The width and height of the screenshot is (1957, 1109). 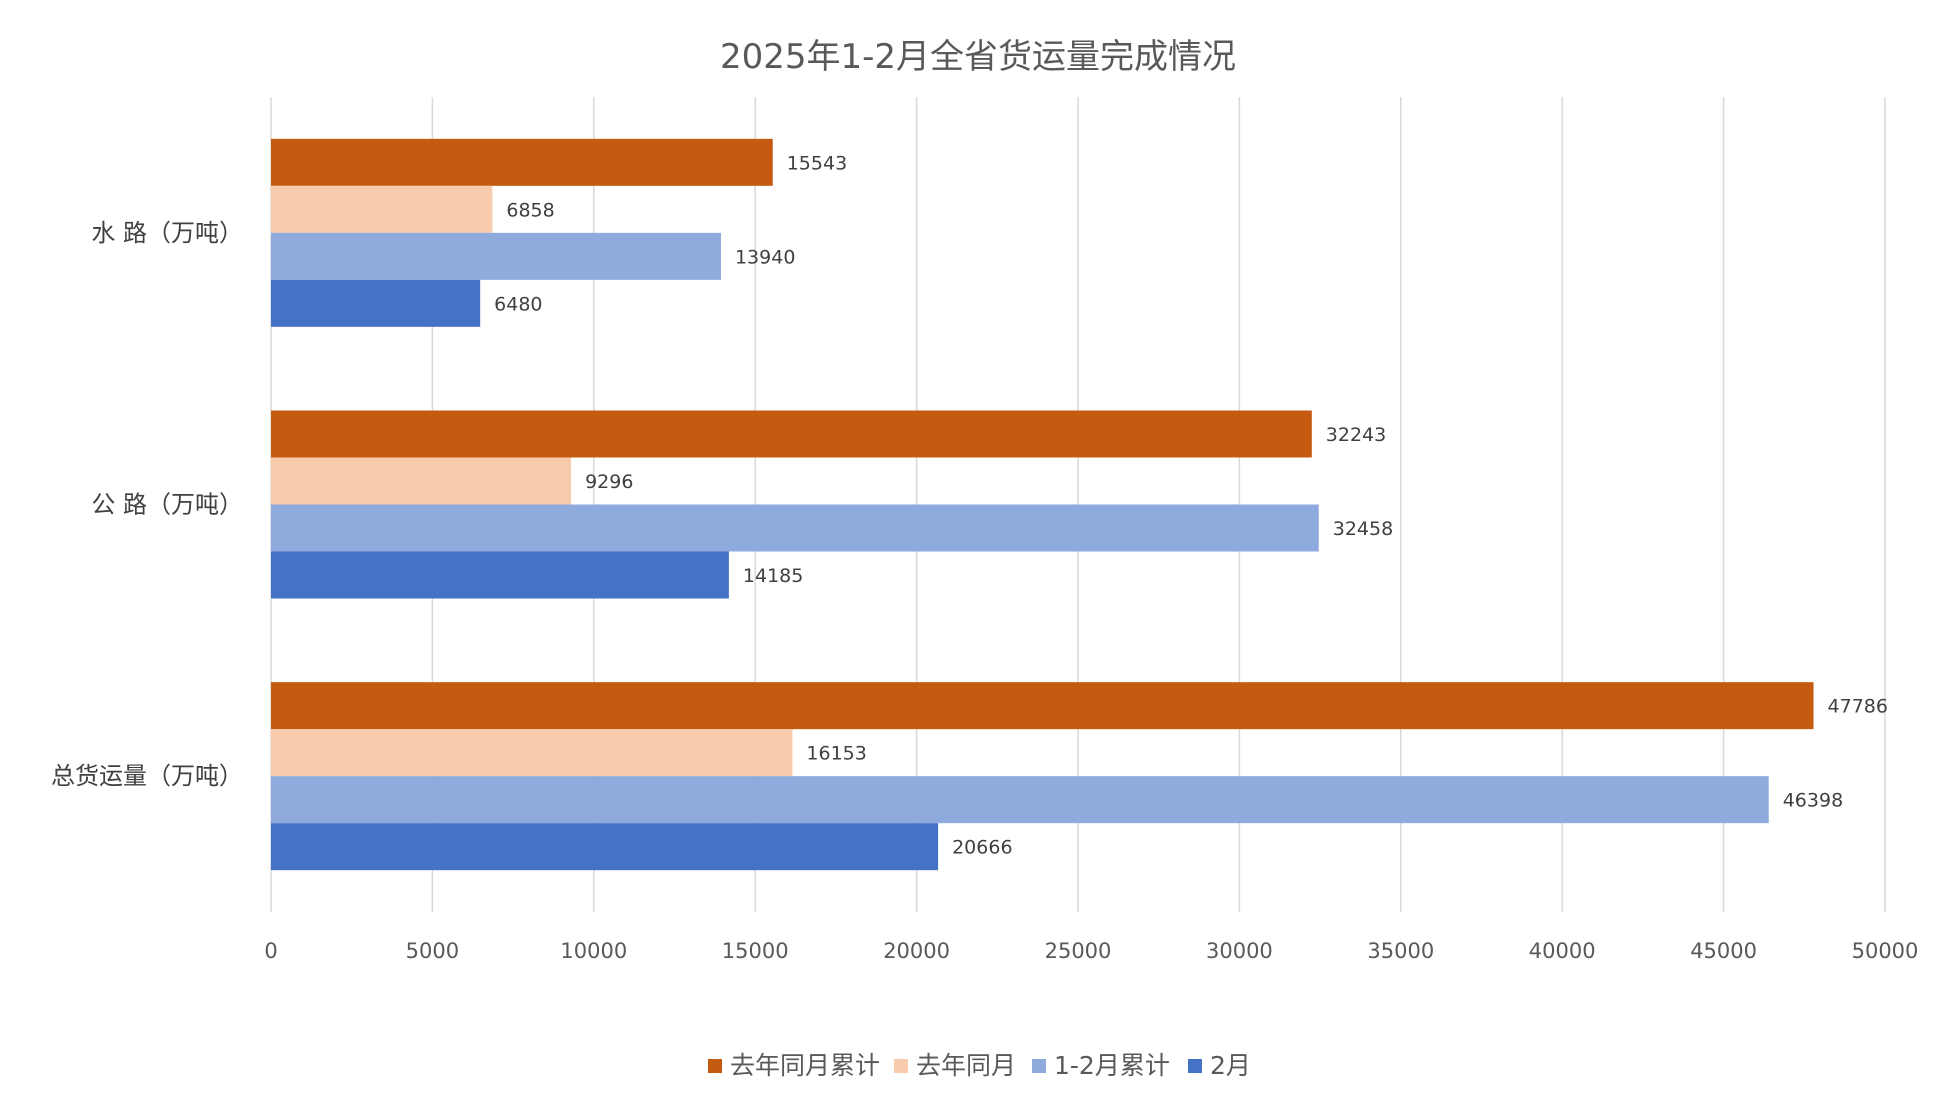 I want to click on legend: 去年同月累计 去年同月 1-2月累计 2月, so click(x=979, y=1065).